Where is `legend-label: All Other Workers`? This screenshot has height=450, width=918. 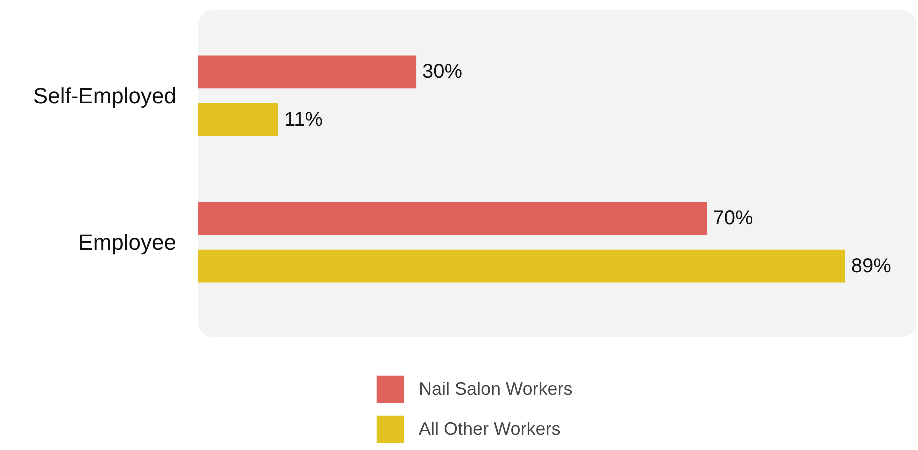
legend-label: All Other Workers is located at coordinates (490, 429).